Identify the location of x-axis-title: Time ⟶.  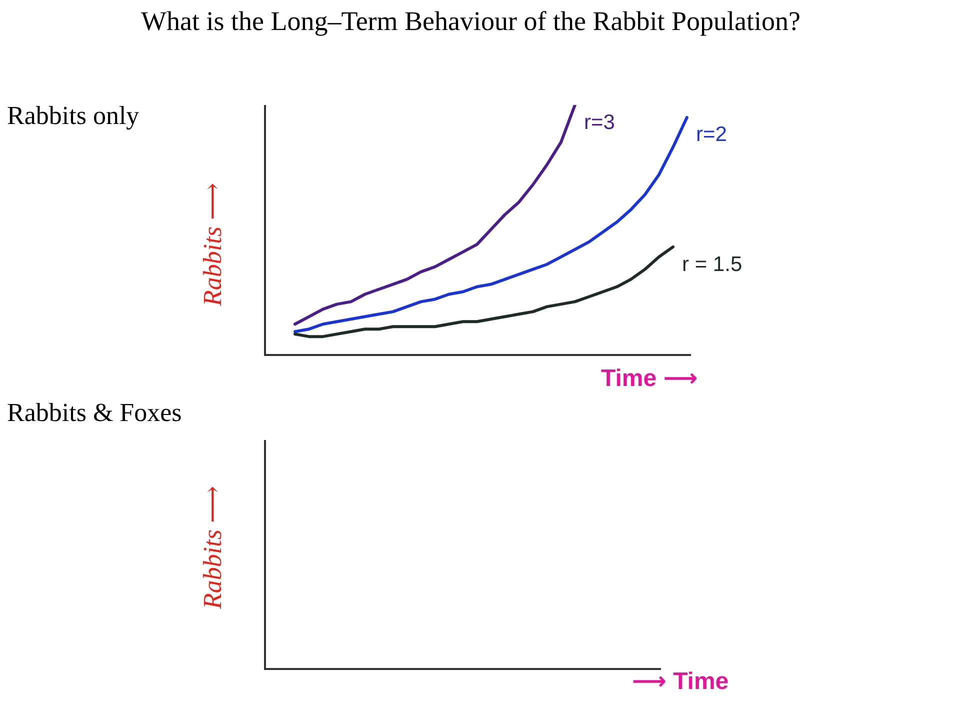
(649, 378).